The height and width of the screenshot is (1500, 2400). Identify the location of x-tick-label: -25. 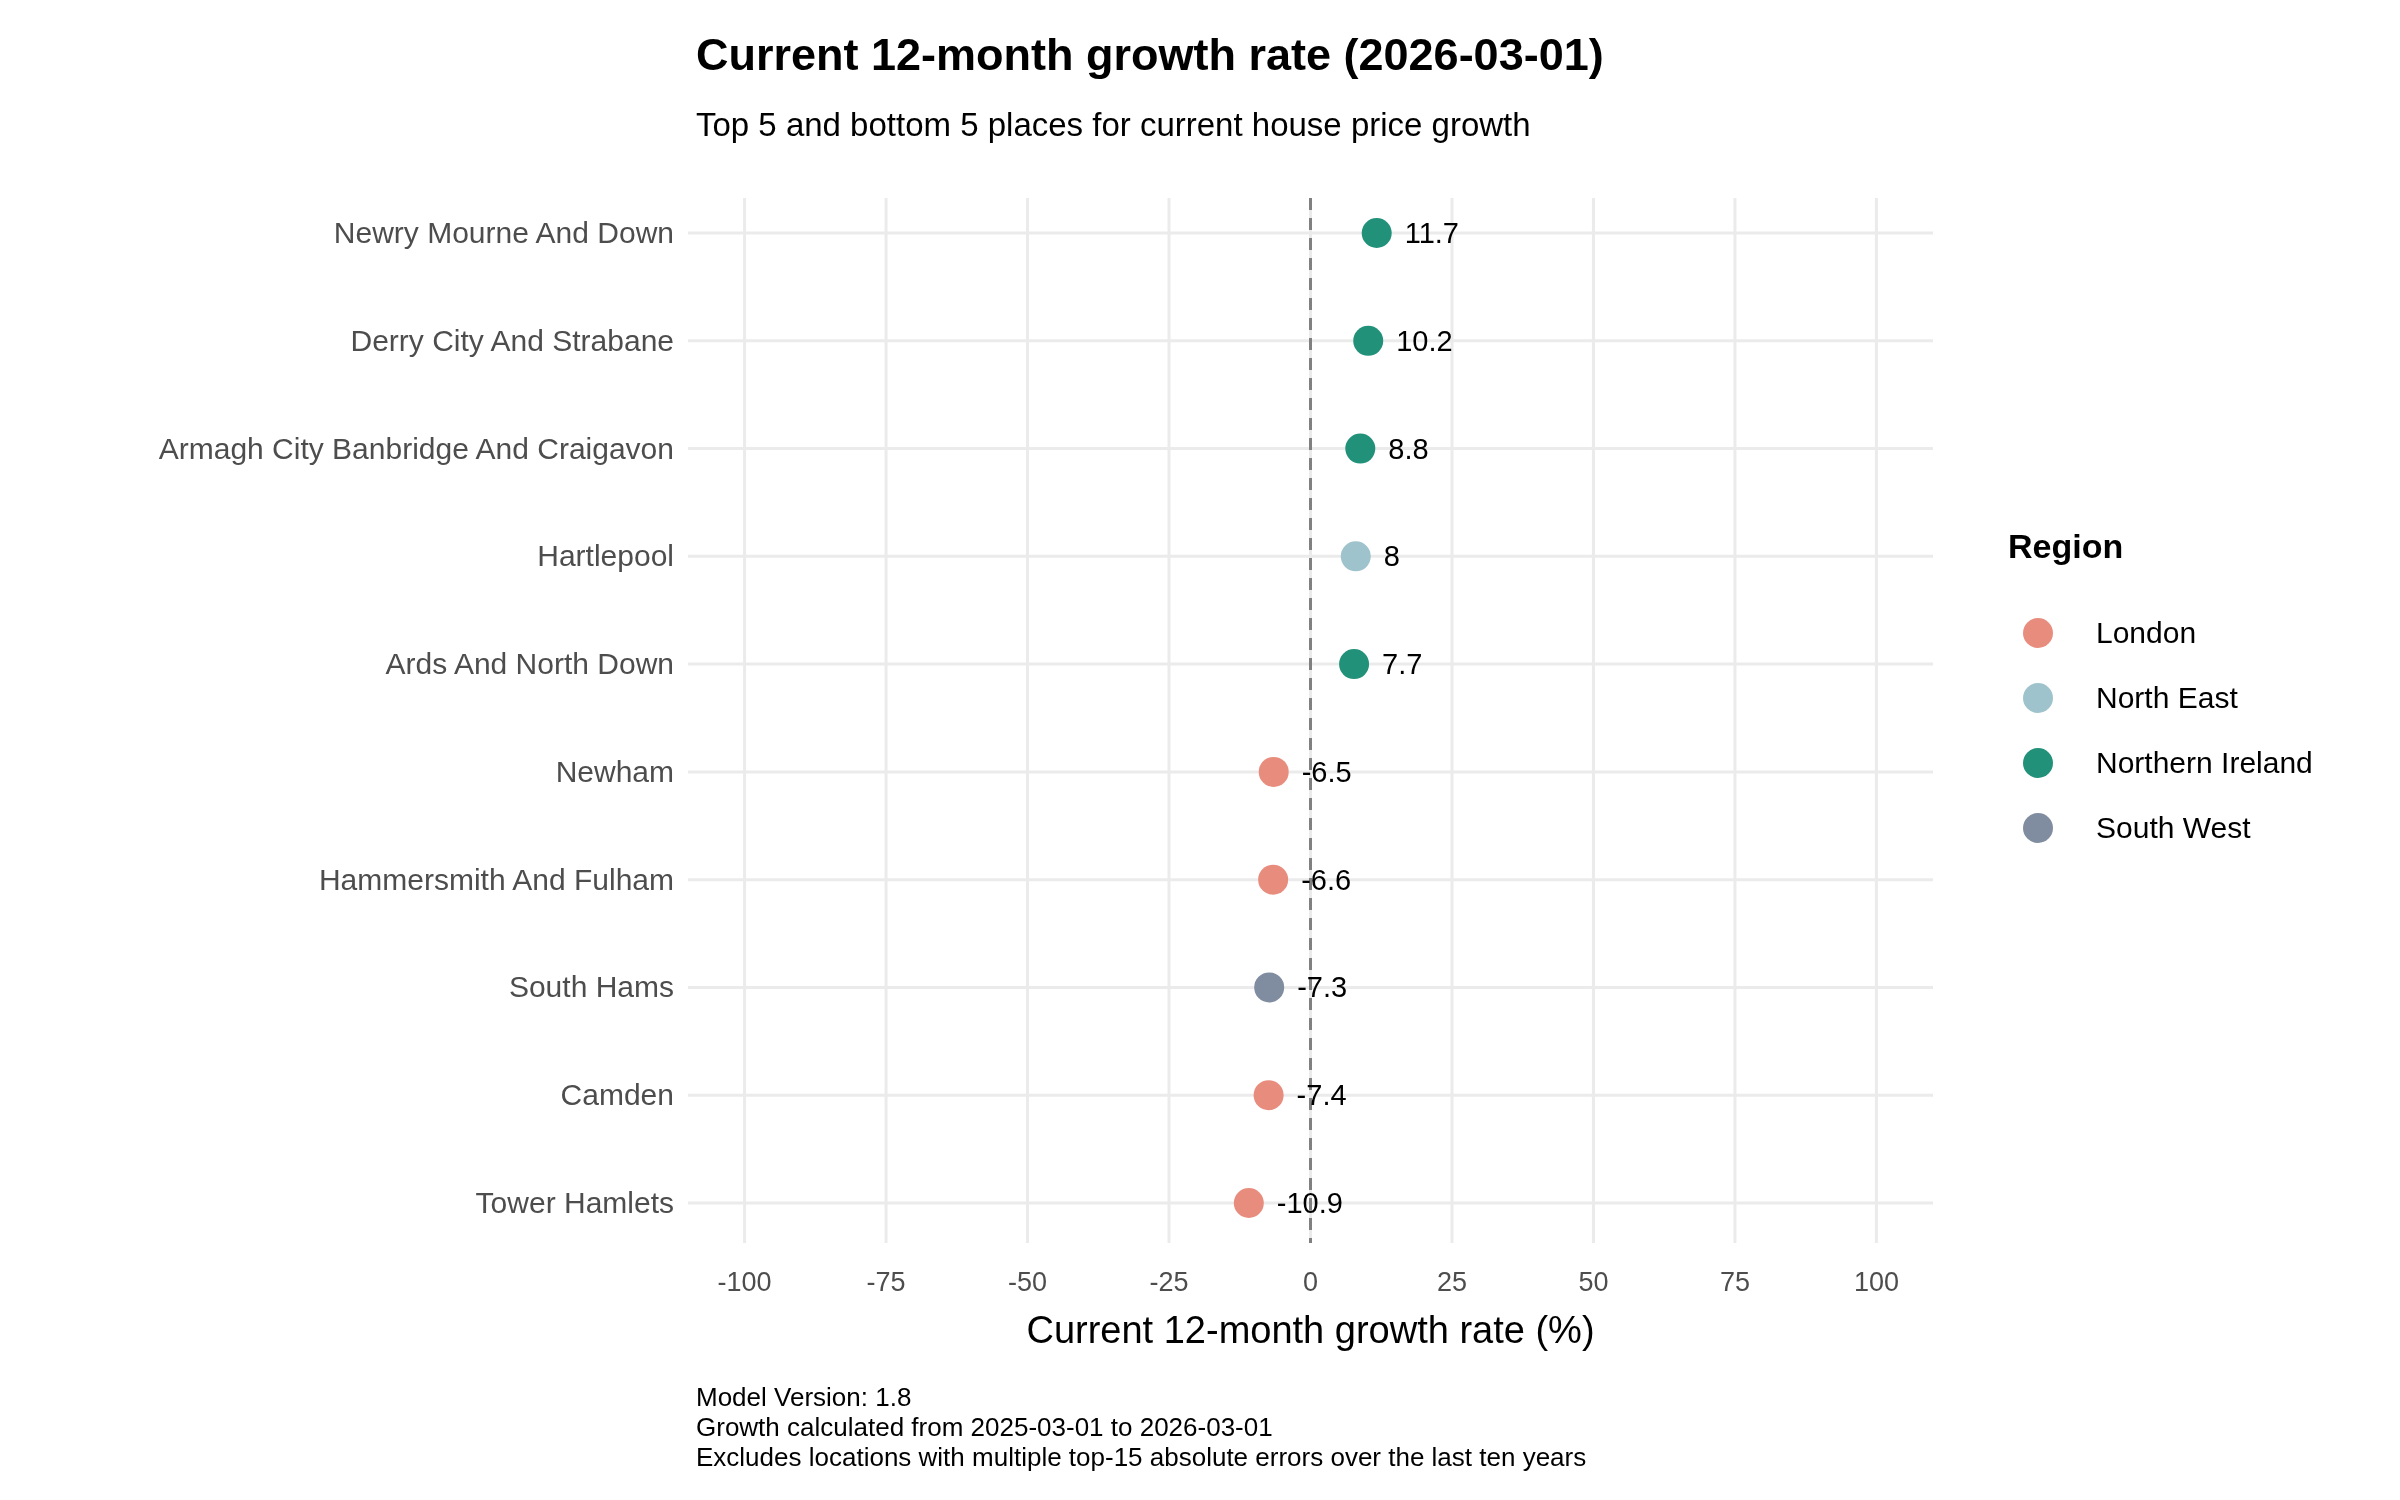
(1169, 1282).